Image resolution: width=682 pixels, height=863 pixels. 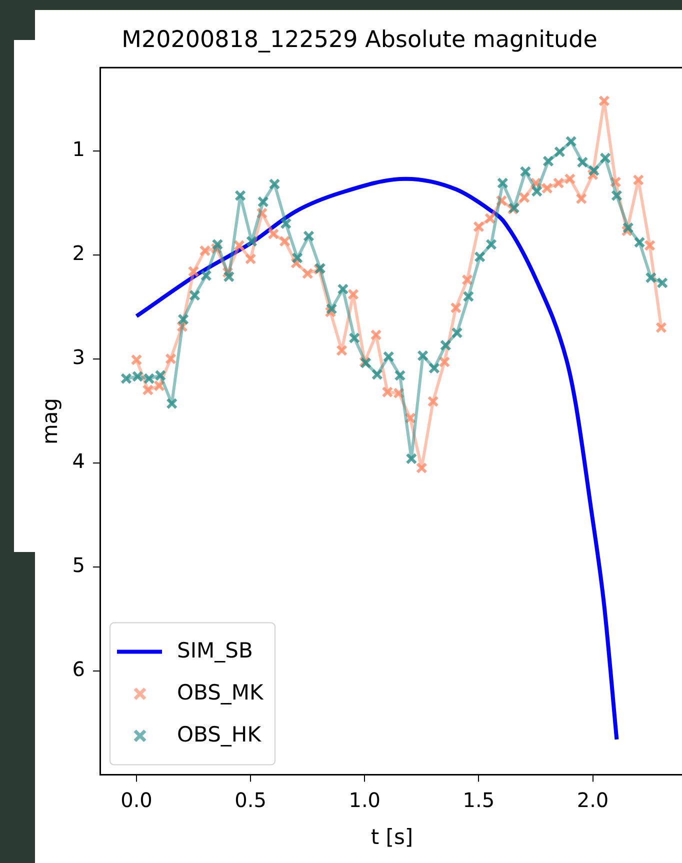 What do you see at coordinates (215, 650) in the screenshot?
I see `legend-label: SIM_SB` at bounding box center [215, 650].